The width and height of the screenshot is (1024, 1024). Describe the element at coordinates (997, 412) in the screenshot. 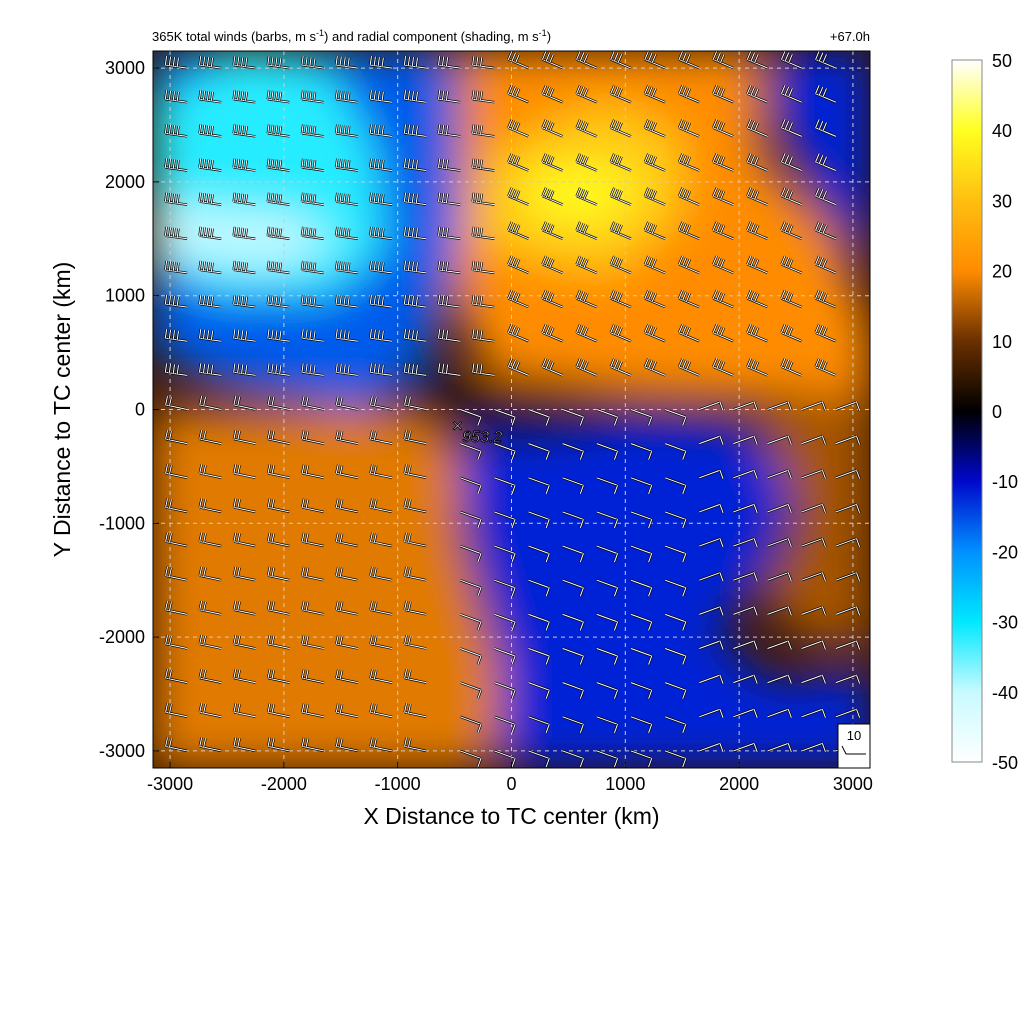

I see `colorbar-tick-label: 0` at that location.